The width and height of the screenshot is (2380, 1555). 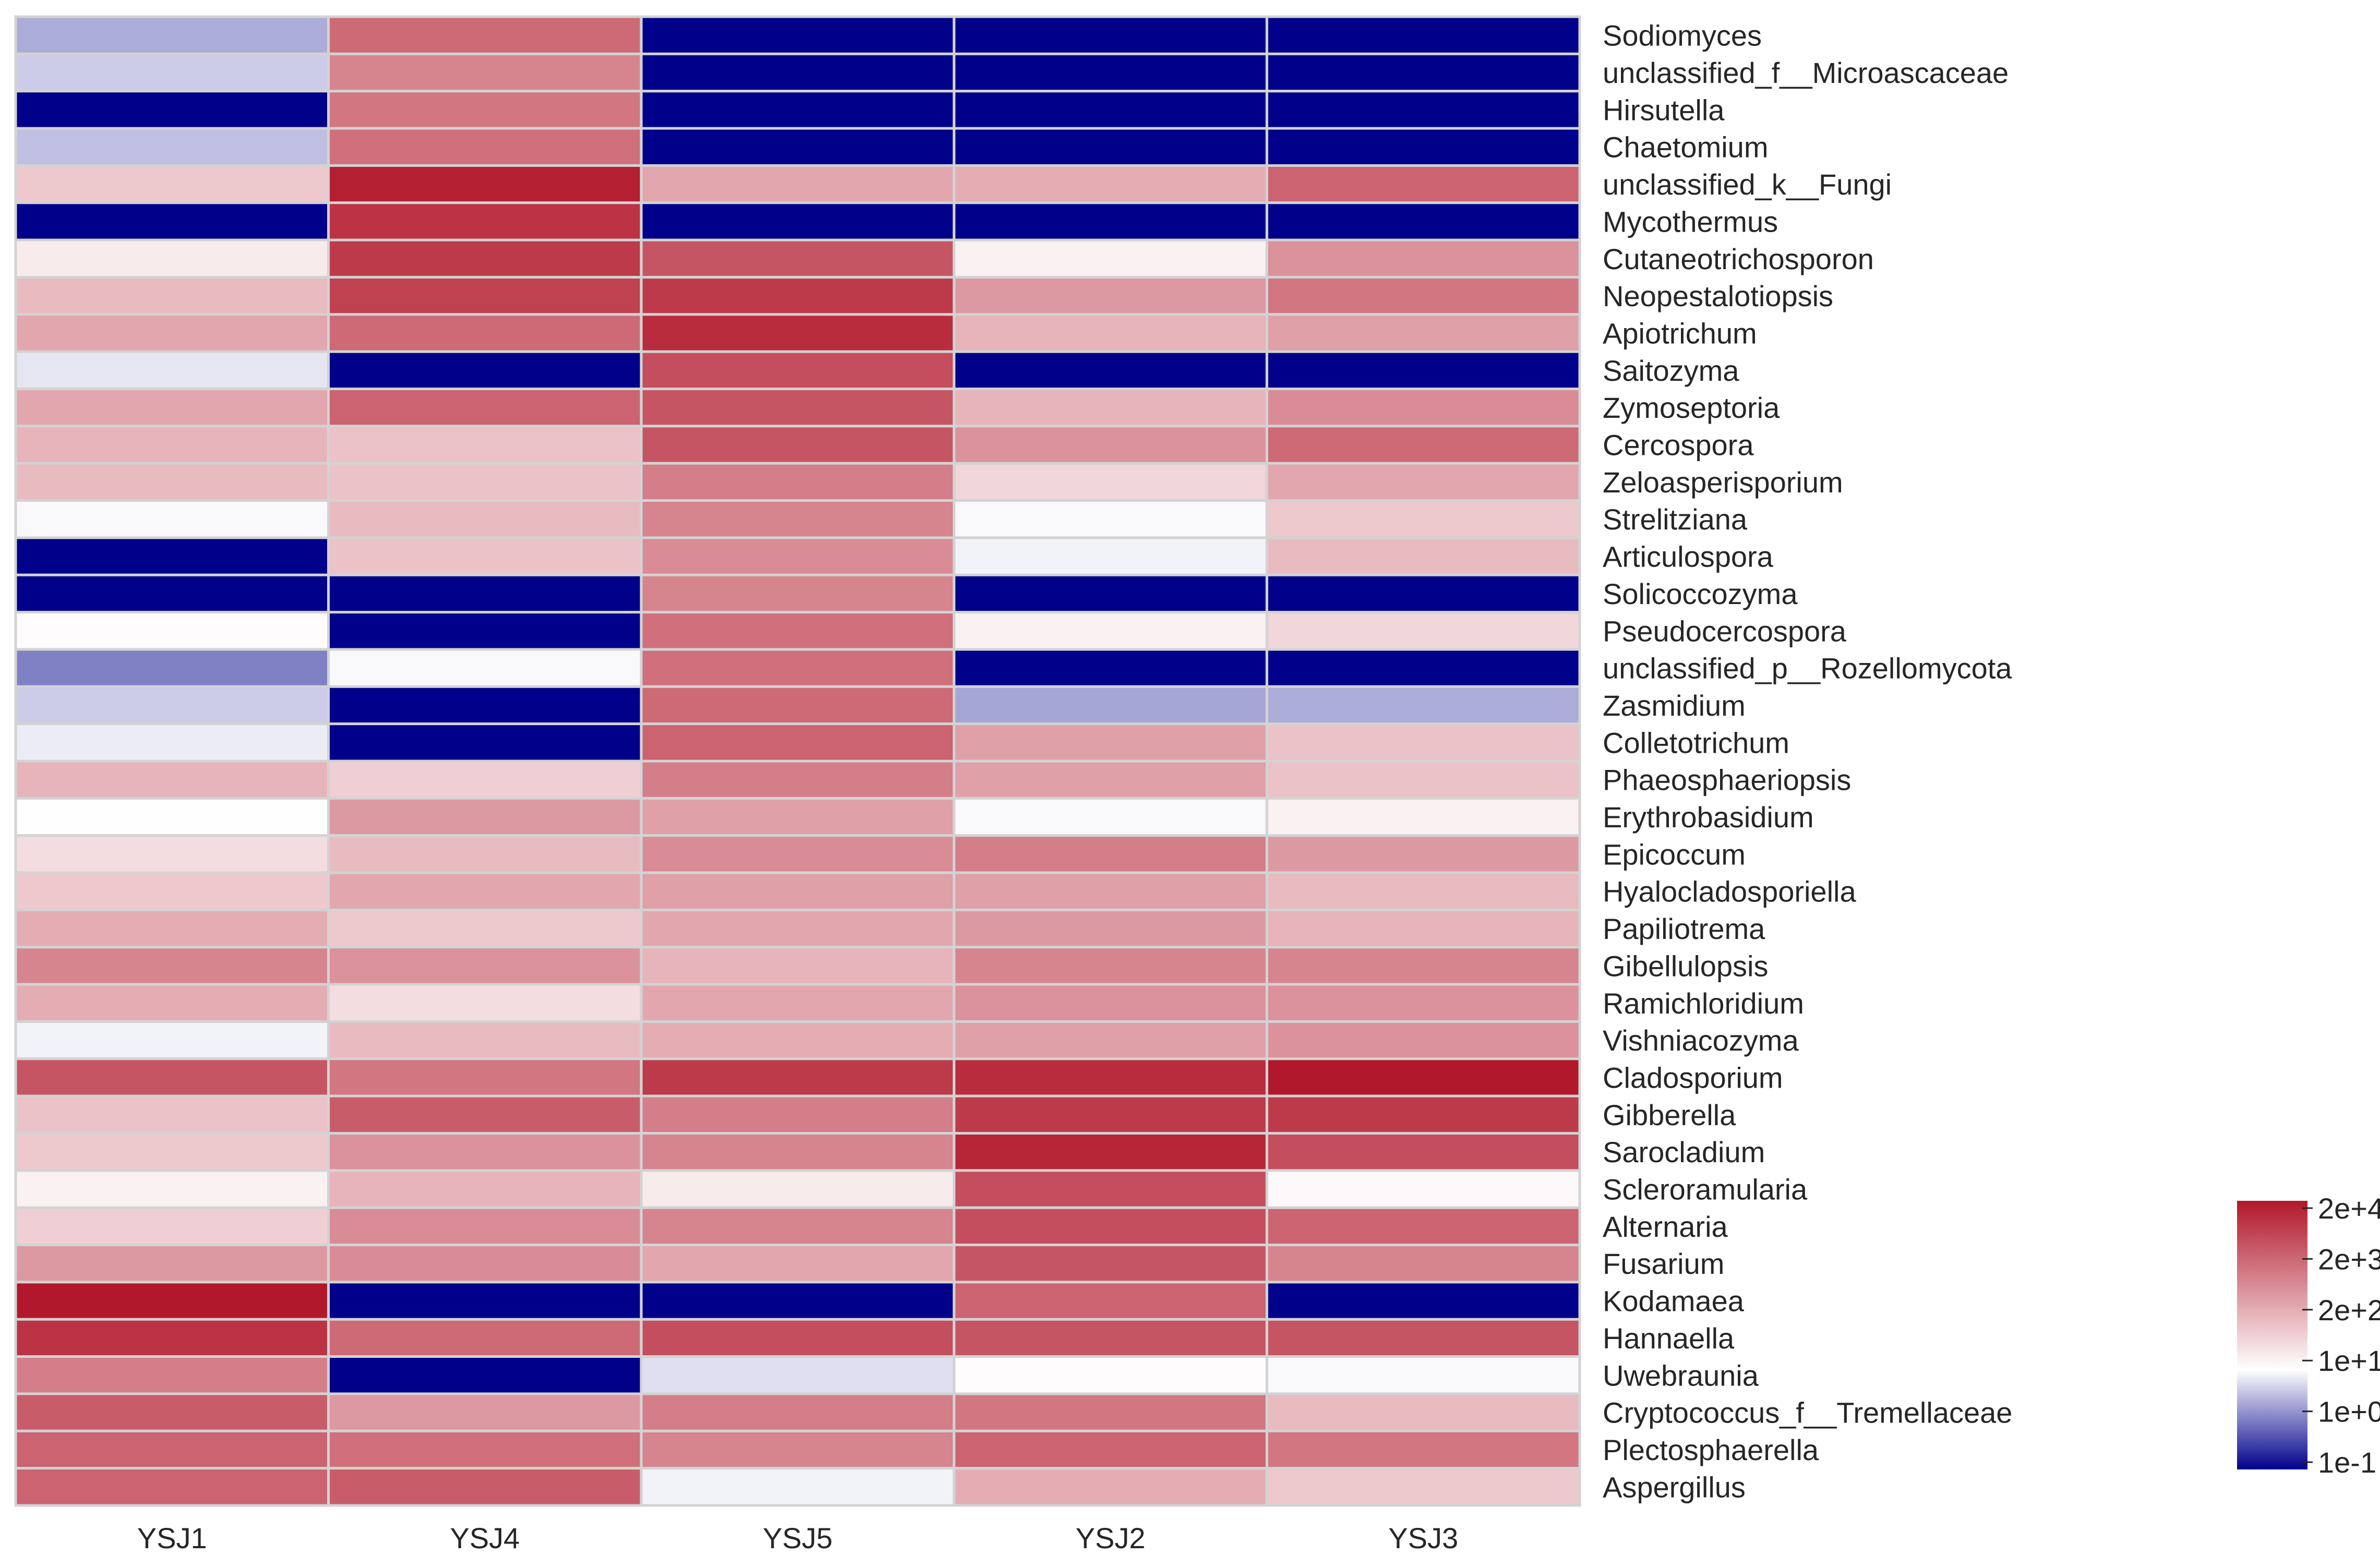 What do you see at coordinates (1680, 333) in the screenshot?
I see `row-label: Apiotrichum` at bounding box center [1680, 333].